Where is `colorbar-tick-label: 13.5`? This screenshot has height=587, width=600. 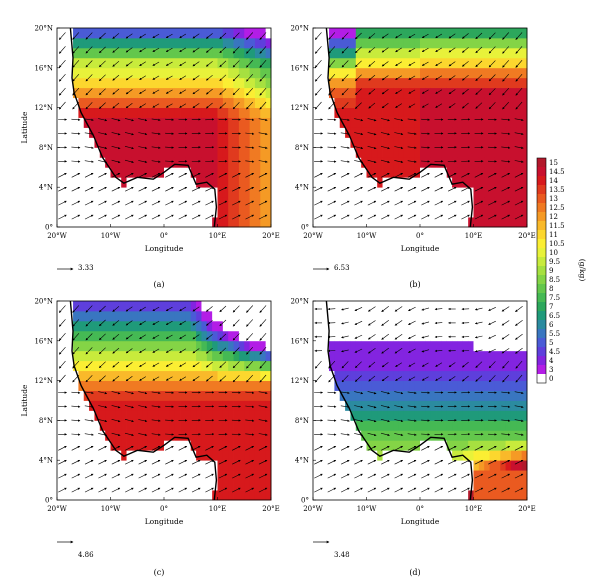
colorbar-tick-label: 13.5 is located at coordinates (557, 190).